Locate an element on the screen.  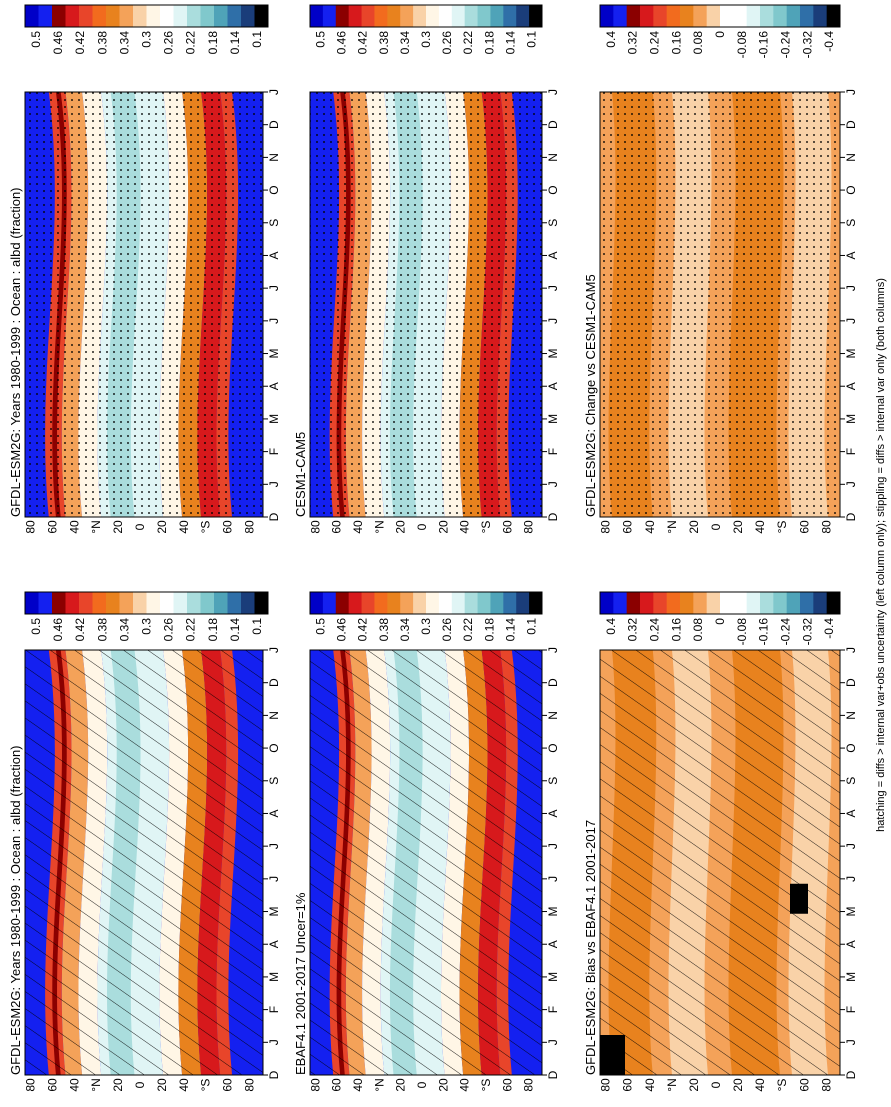
colorbar-label: 0.34 is located at coordinates (405, 630).